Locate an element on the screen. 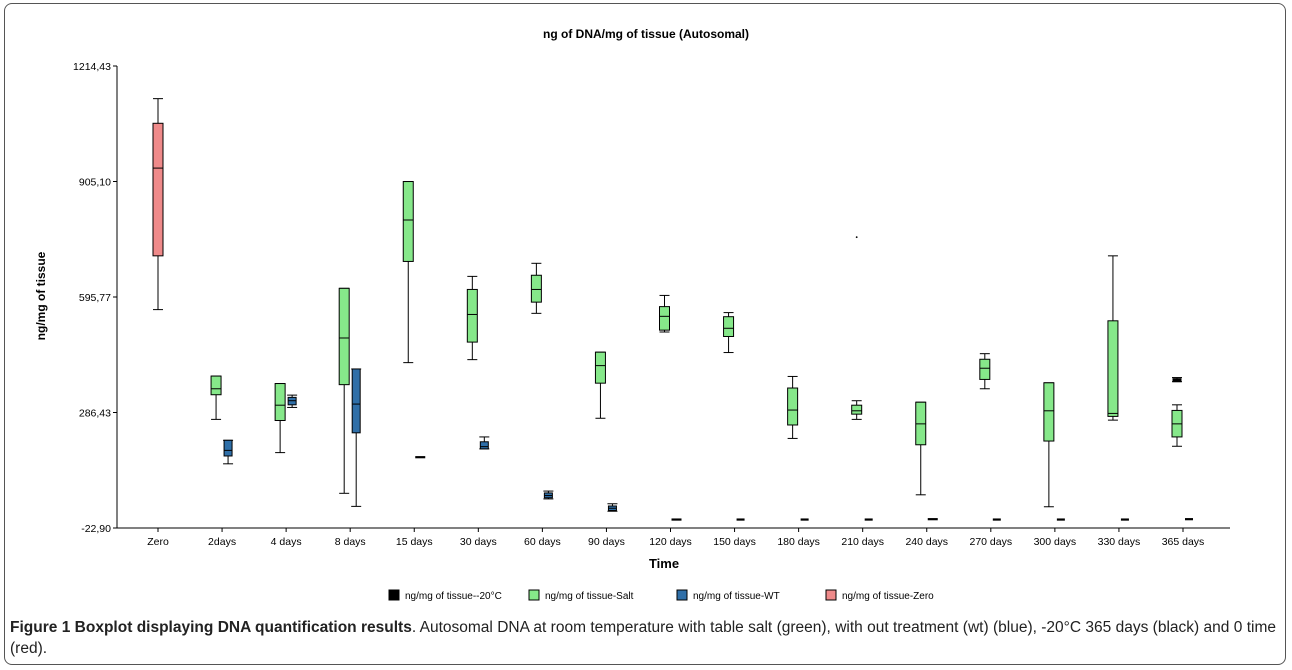  legend-label: ng/mg of tissue--20°C is located at coordinates (453, 596).